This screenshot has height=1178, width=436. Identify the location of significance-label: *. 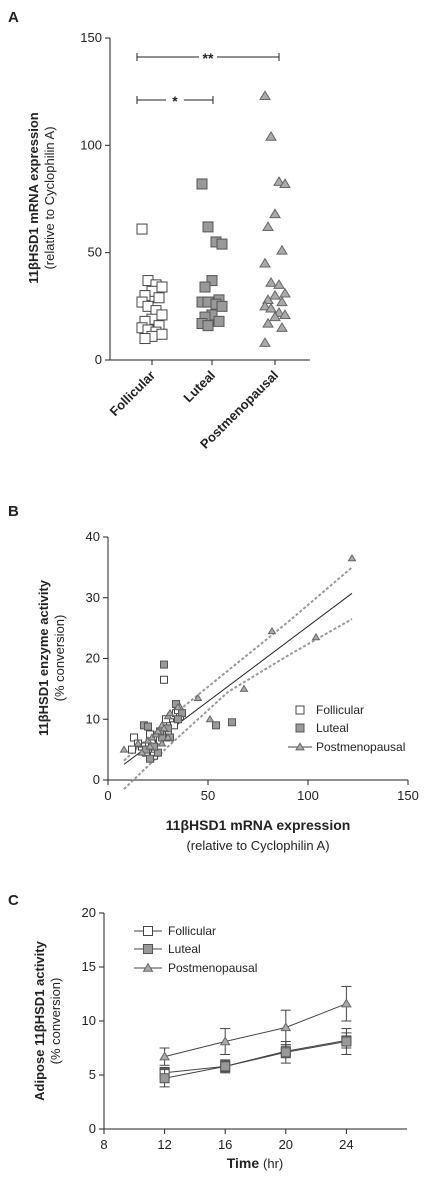
(175, 101).